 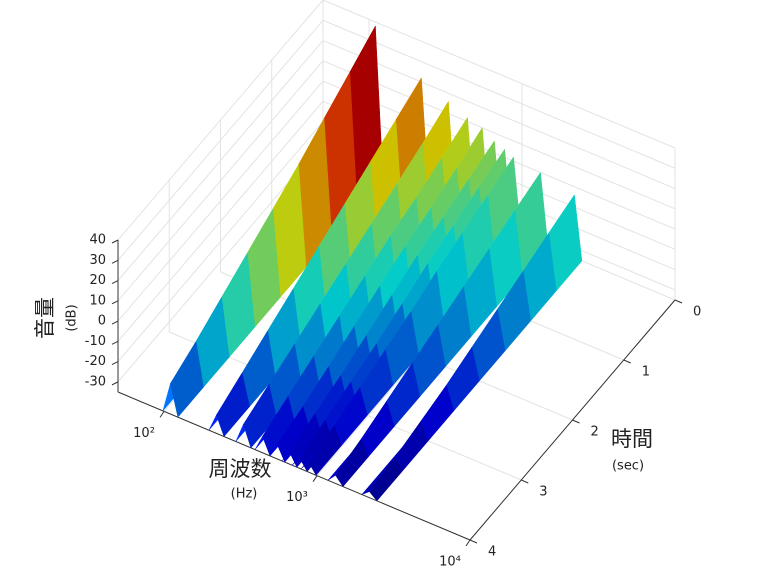 I want to click on z-tick-label: 0, so click(x=102, y=321).